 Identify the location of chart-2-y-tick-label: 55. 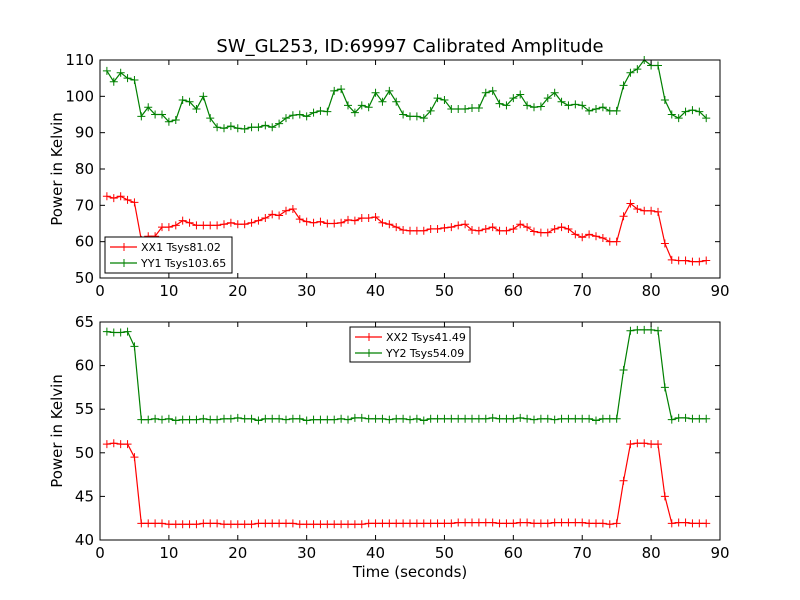
(84, 409).